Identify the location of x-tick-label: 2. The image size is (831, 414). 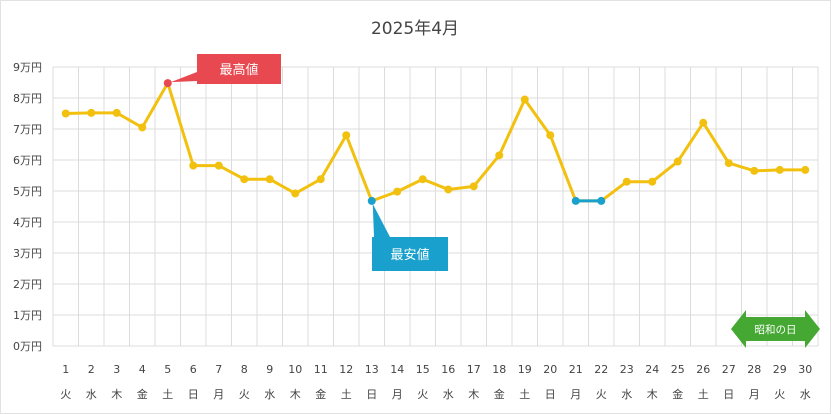
(91, 369).